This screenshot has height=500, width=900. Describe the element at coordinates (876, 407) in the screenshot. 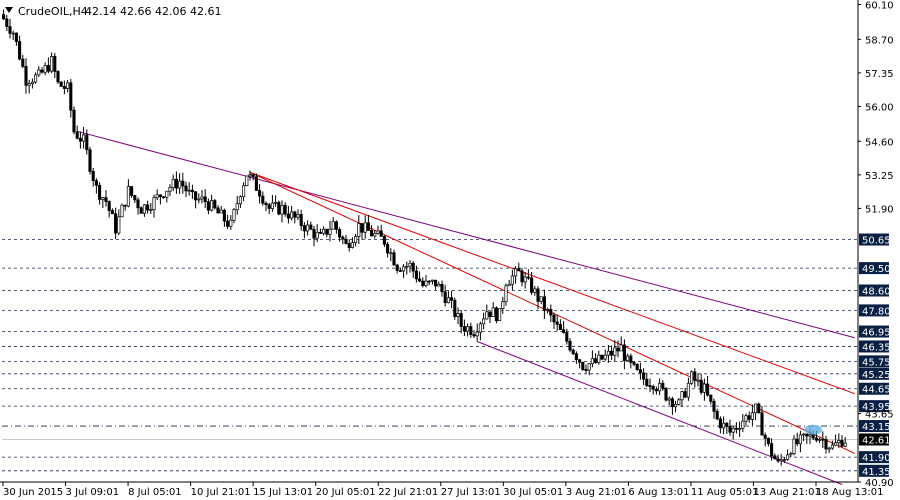

I see `level-label: 43.95` at that location.